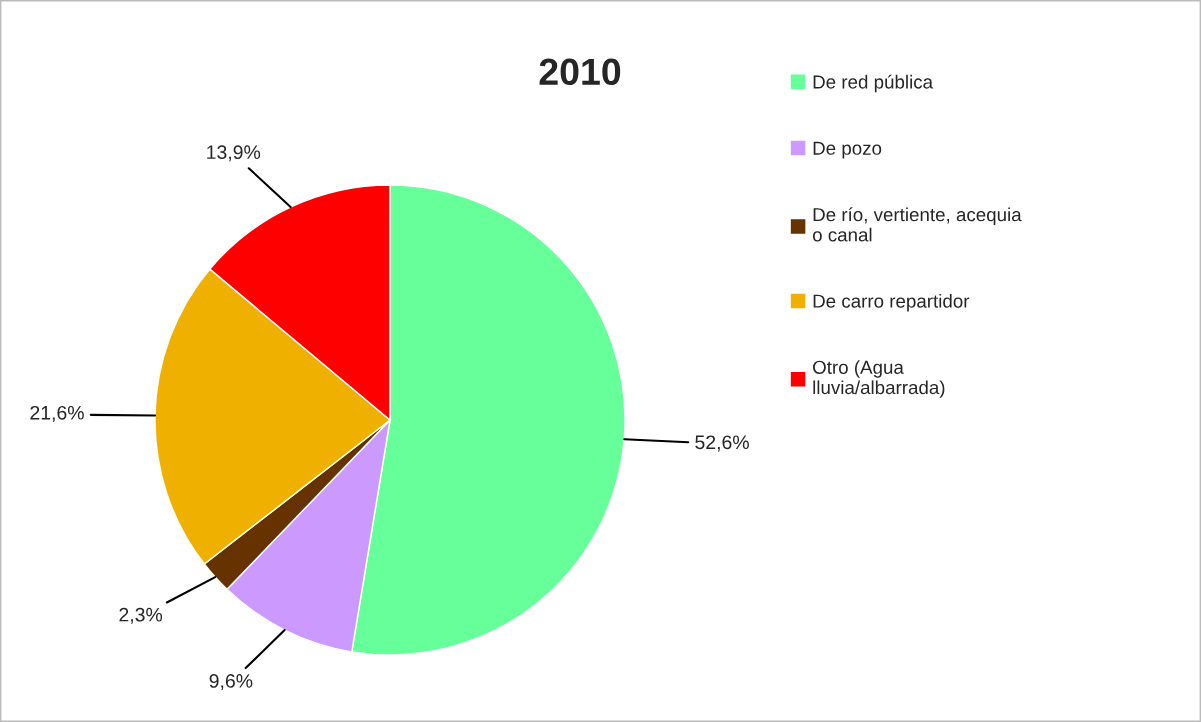 Image resolution: width=1201 pixels, height=722 pixels. I want to click on data-label: 2,3%, so click(141, 615).